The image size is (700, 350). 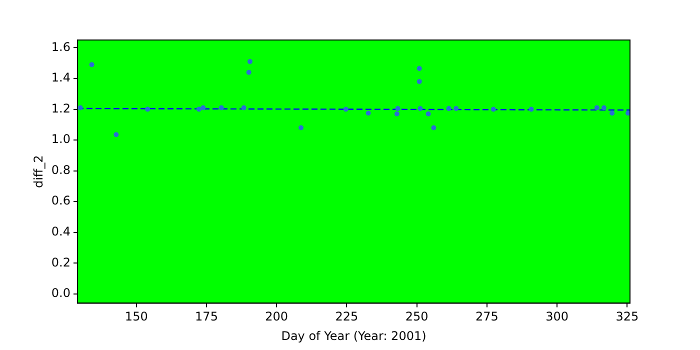 What do you see at coordinates (60, 77) in the screenshot?
I see `y-tick-label: 1.4` at bounding box center [60, 77].